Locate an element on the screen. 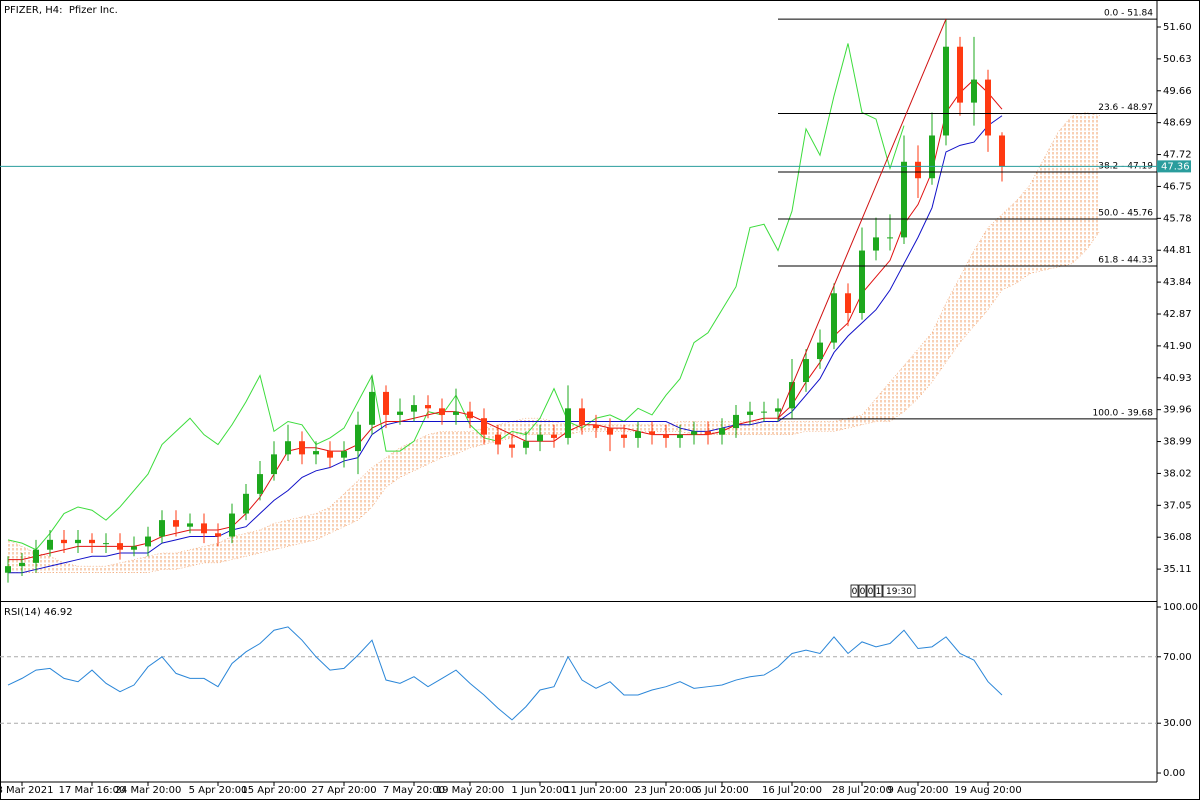 This screenshot has width=1200, height=800. x-tick-label: 11 Jun 20:00 is located at coordinates (596, 790).